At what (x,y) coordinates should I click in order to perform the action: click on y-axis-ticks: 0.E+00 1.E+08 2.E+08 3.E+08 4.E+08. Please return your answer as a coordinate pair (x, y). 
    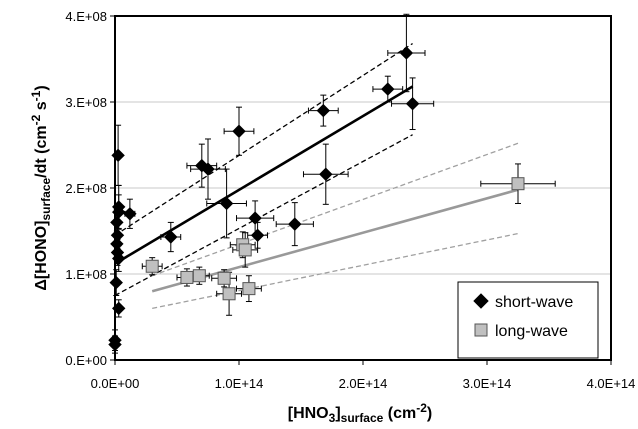
    Looking at the image, I should click on (90, 188).